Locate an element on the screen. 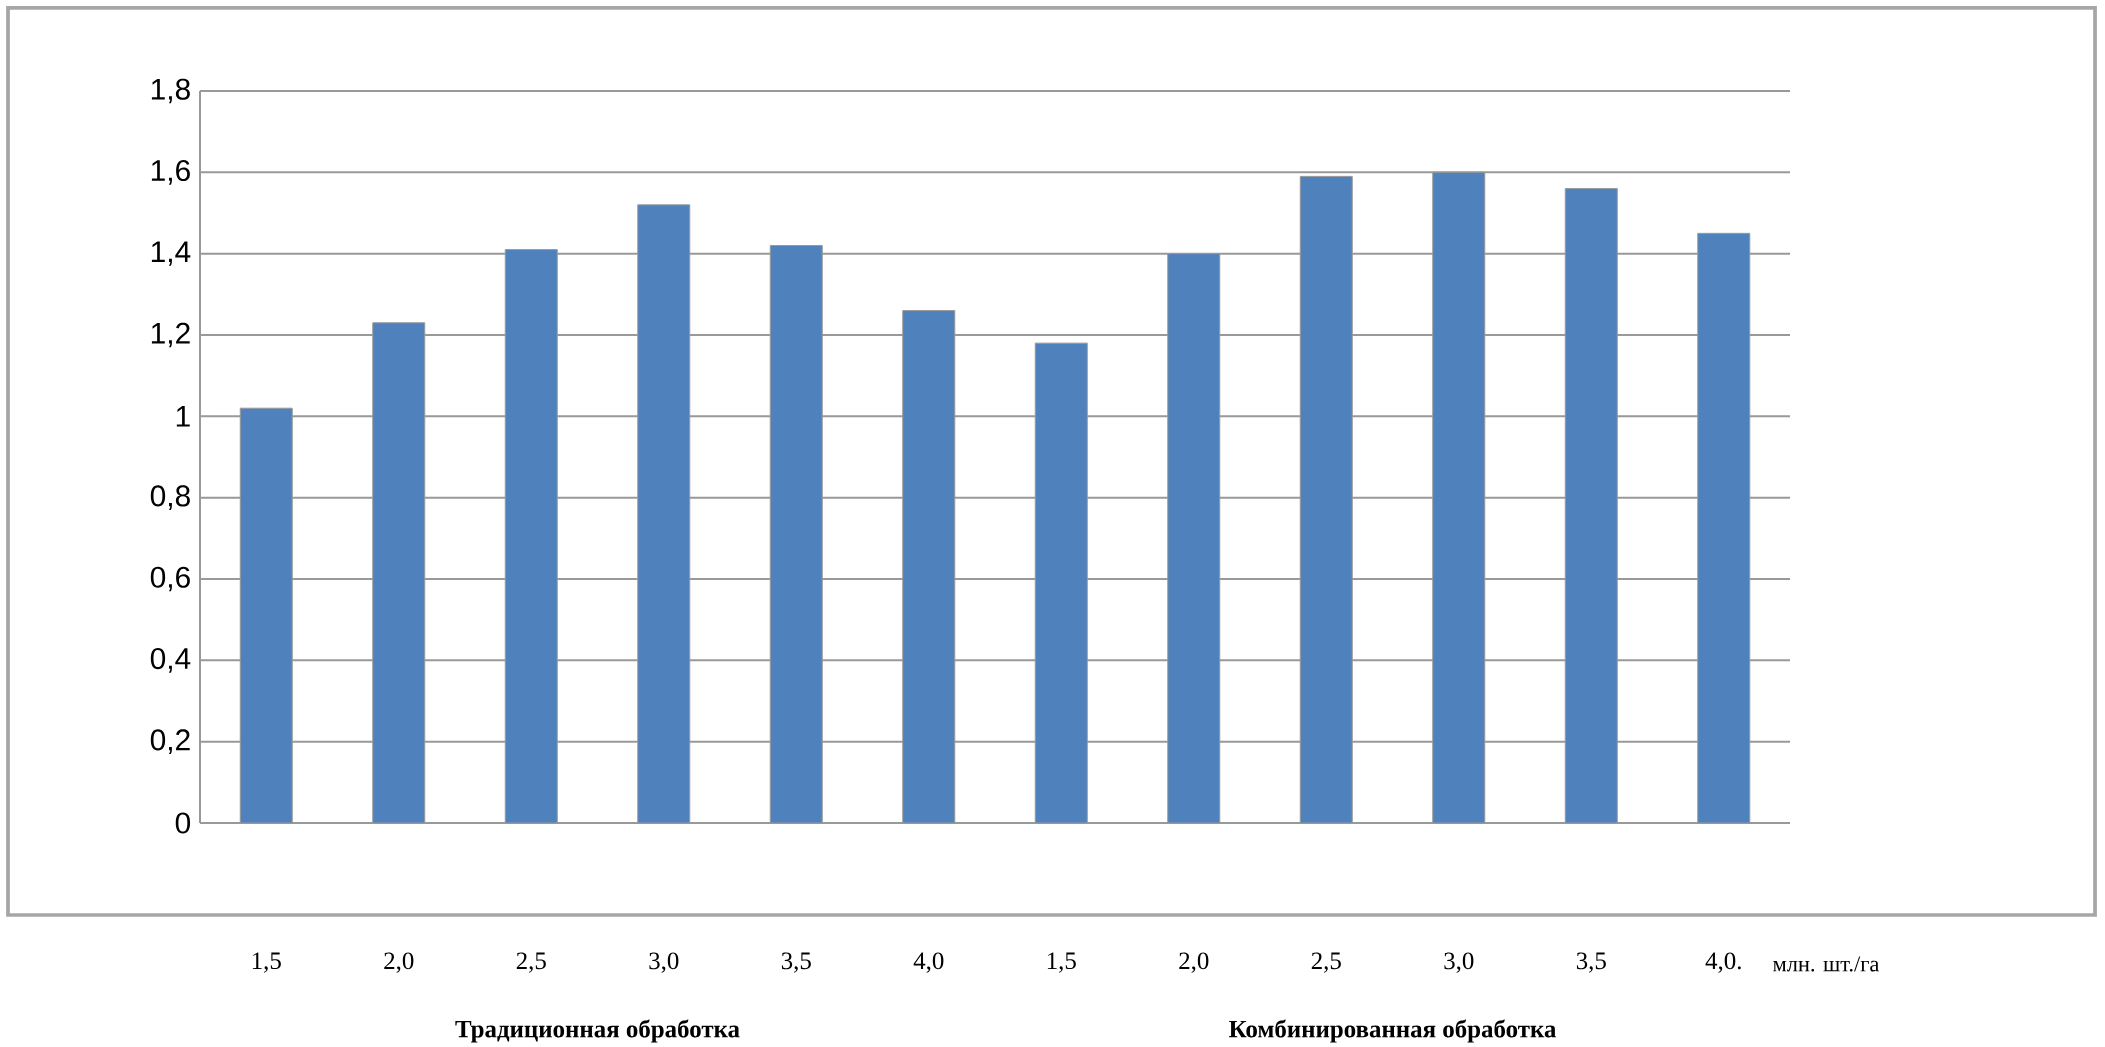  y-tick-label: 0,2 is located at coordinates (170, 742).